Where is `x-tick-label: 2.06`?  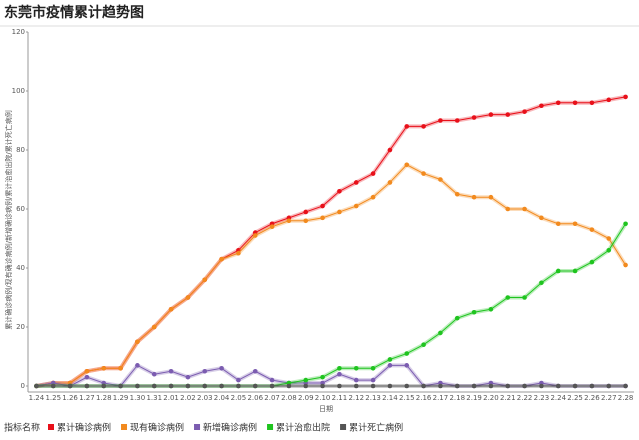
x-tick-label: 2.06 is located at coordinates (255, 398).